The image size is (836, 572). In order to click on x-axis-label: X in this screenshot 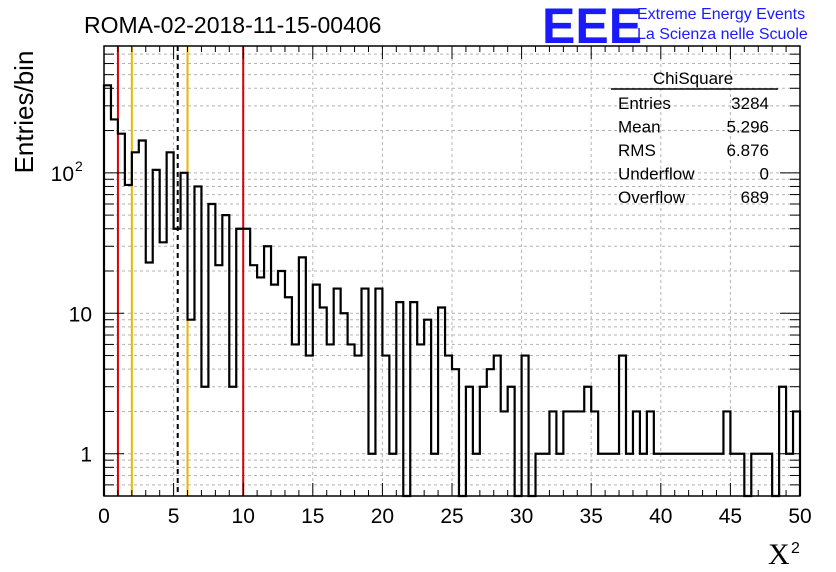, I will do `click(779, 554)`.